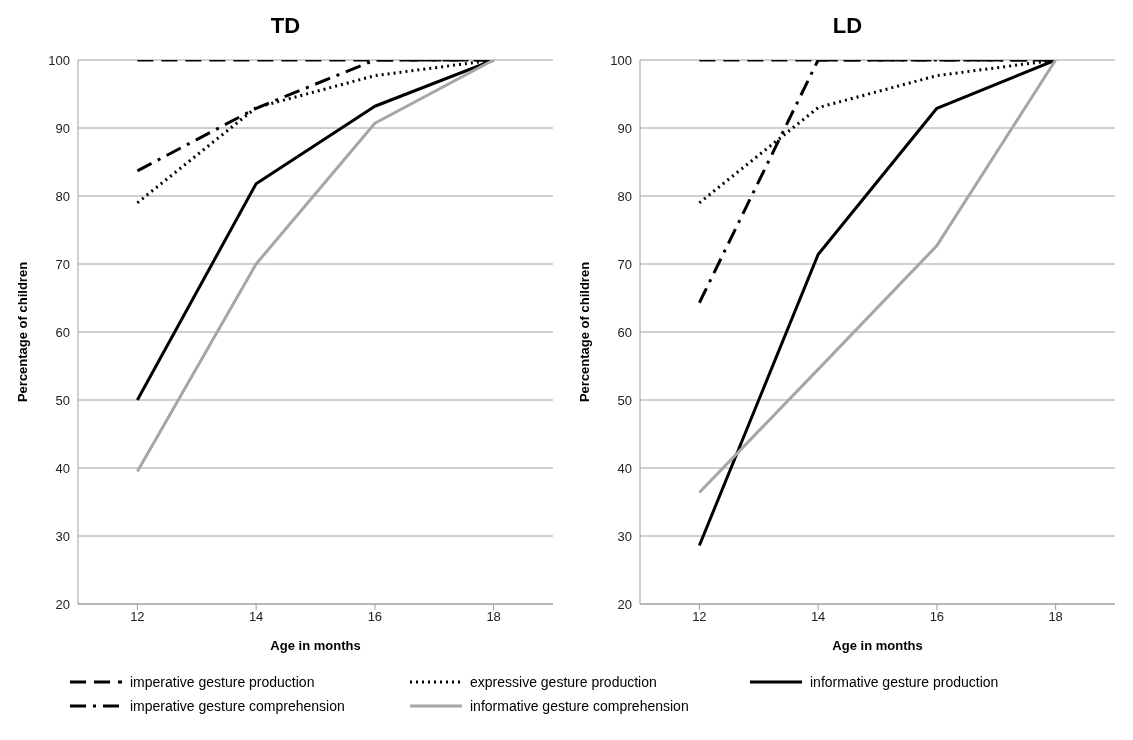 The width and height of the screenshot is (1133, 740). I want to click on legend-label: imperative gesture production, so click(222, 682).